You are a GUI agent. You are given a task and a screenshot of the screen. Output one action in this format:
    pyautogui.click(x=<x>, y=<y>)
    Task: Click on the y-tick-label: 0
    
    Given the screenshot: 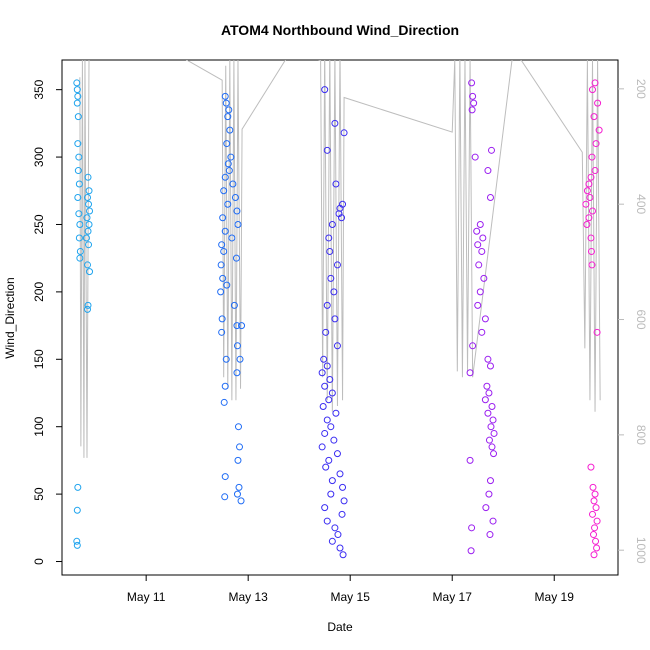 What is the action you would take?
    pyautogui.click(x=39, y=561)
    